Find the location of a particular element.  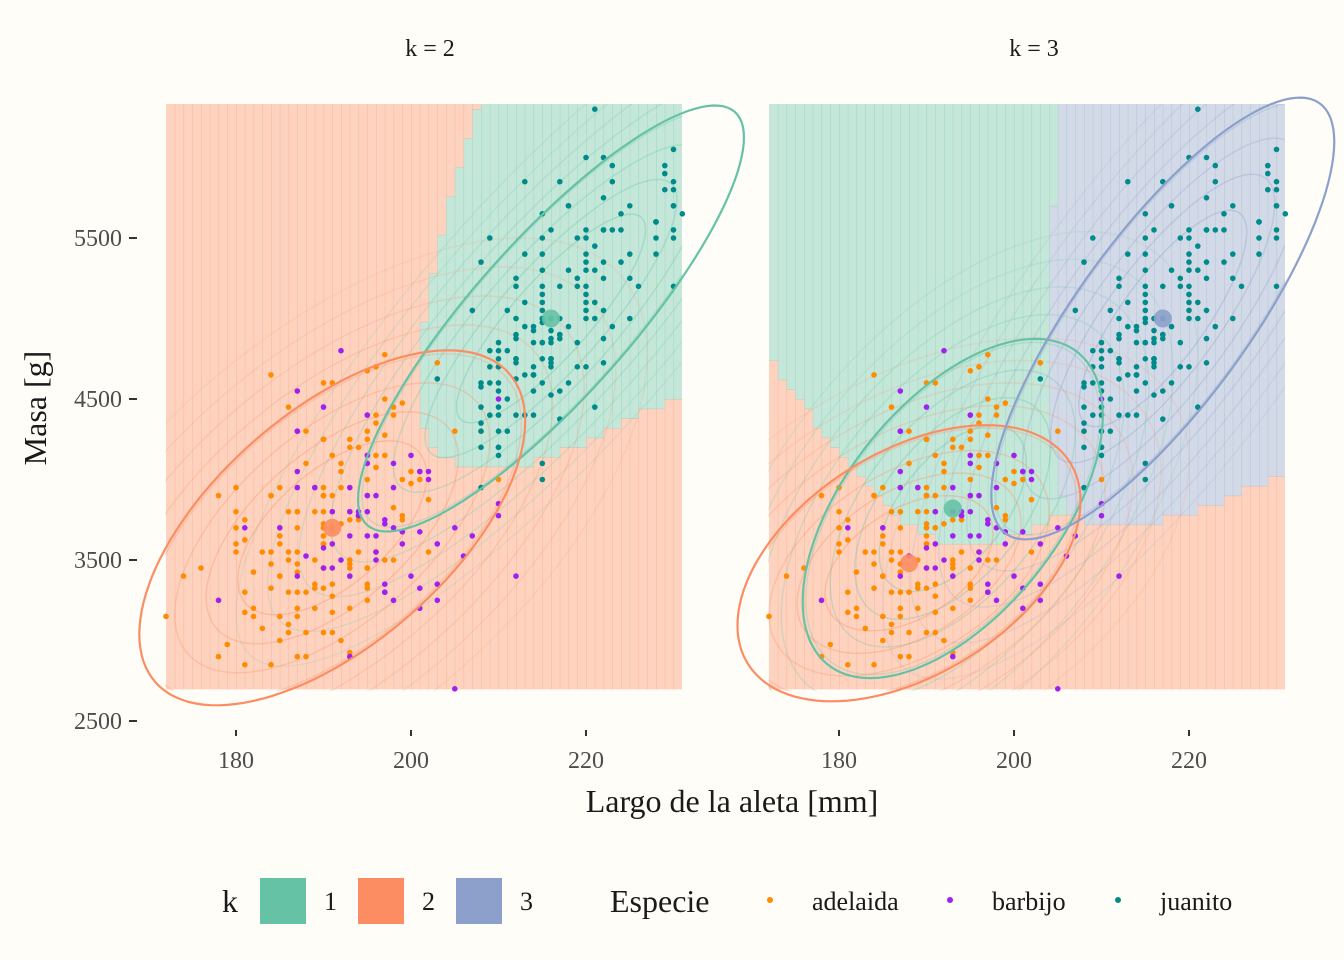

y-tick-label: 4500 is located at coordinates (98, 400).